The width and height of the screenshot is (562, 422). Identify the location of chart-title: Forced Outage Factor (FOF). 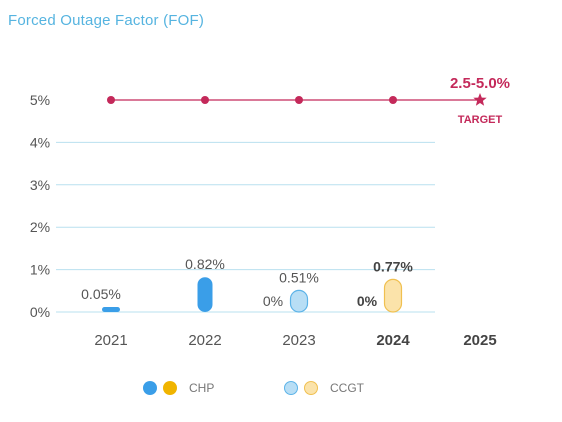
(106, 20).